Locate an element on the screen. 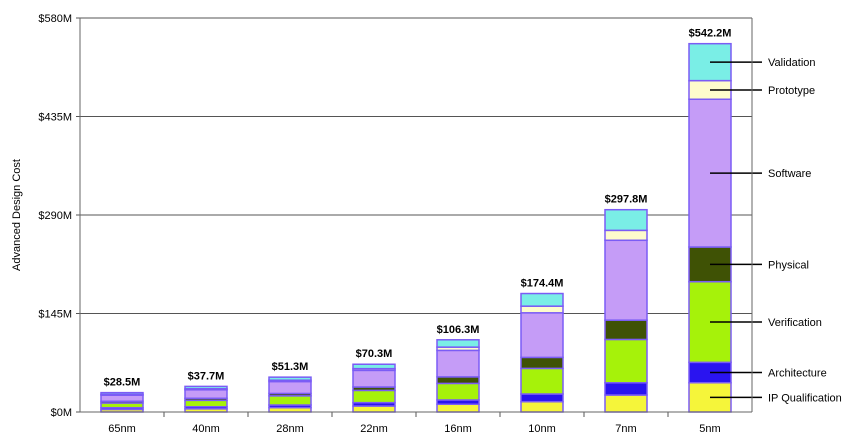 This screenshot has height=448, width=850. bar-10nm: $174.4M is located at coordinates (542, 345).